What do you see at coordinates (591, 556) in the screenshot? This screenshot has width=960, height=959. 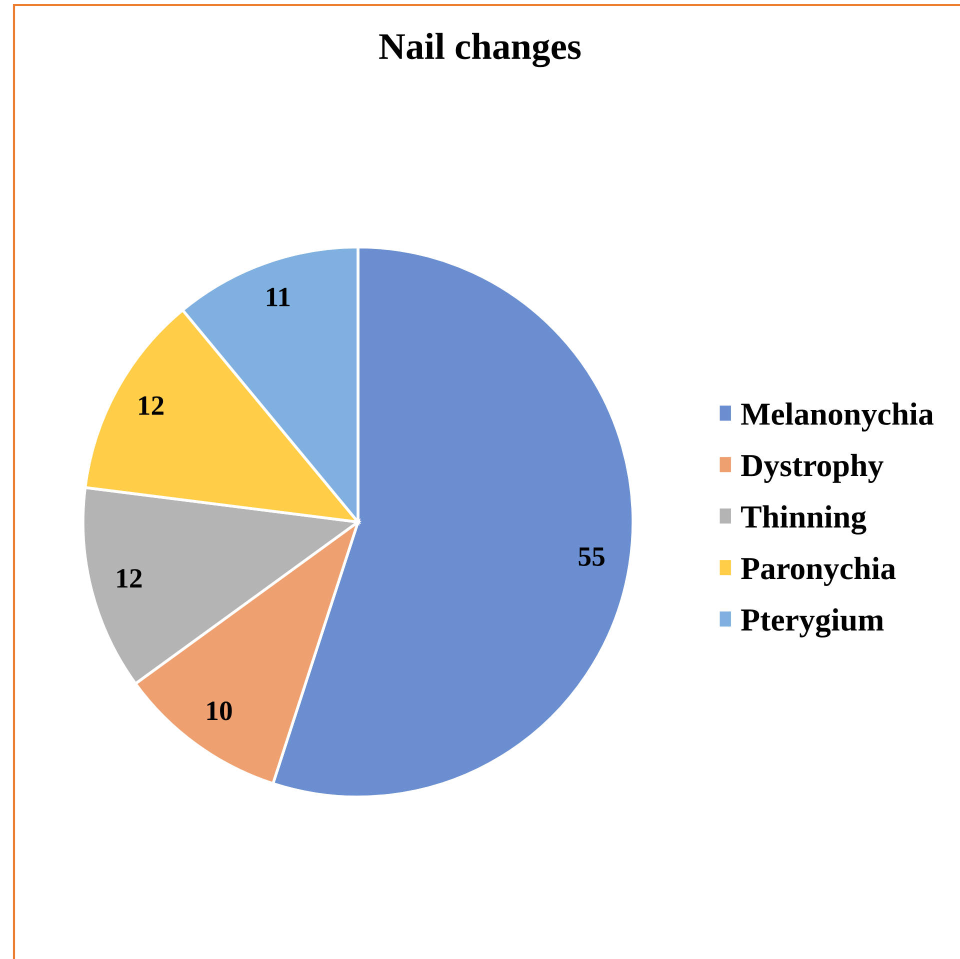 I see `data-label: 55` at bounding box center [591, 556].